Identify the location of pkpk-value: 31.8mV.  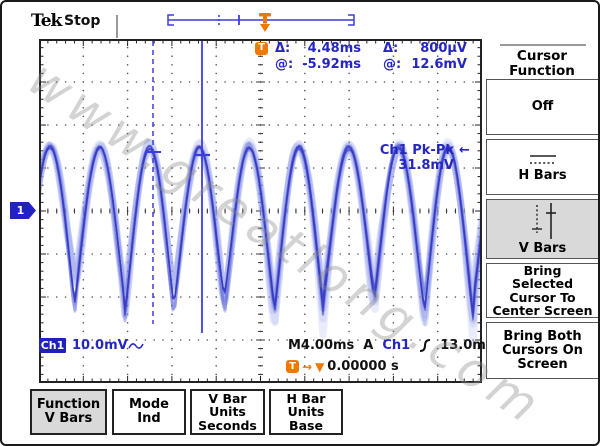
(426, 165).